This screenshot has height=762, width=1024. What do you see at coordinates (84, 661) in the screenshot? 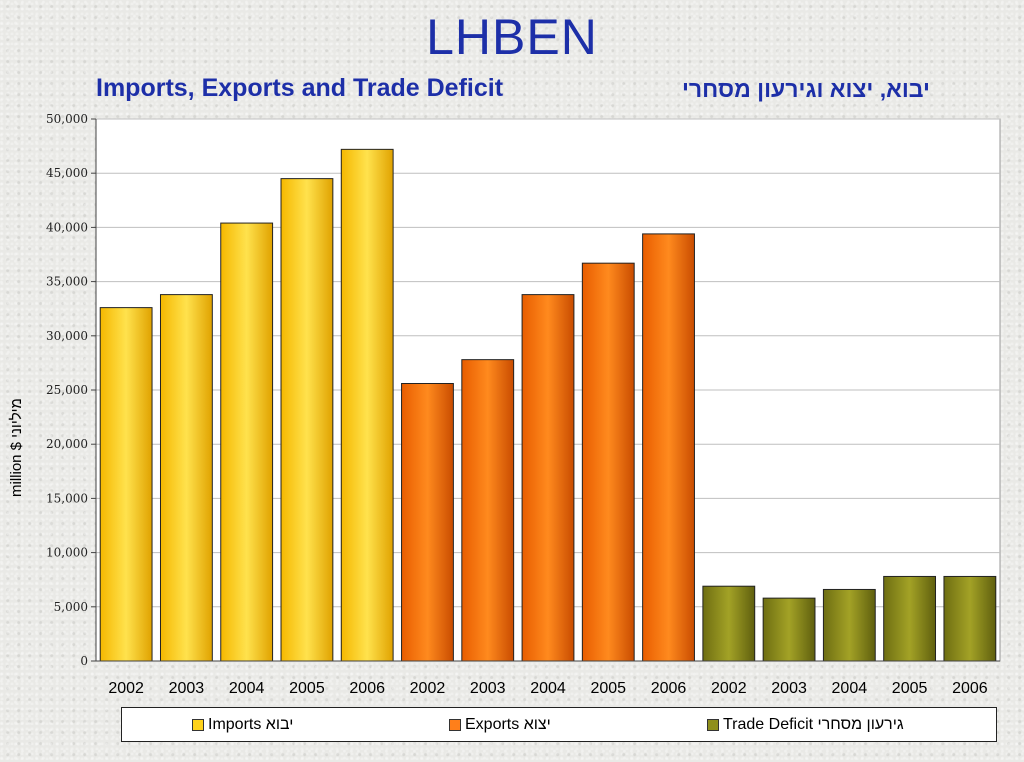
I see `y-tick-label: 0` at bounding box center [84, 661].